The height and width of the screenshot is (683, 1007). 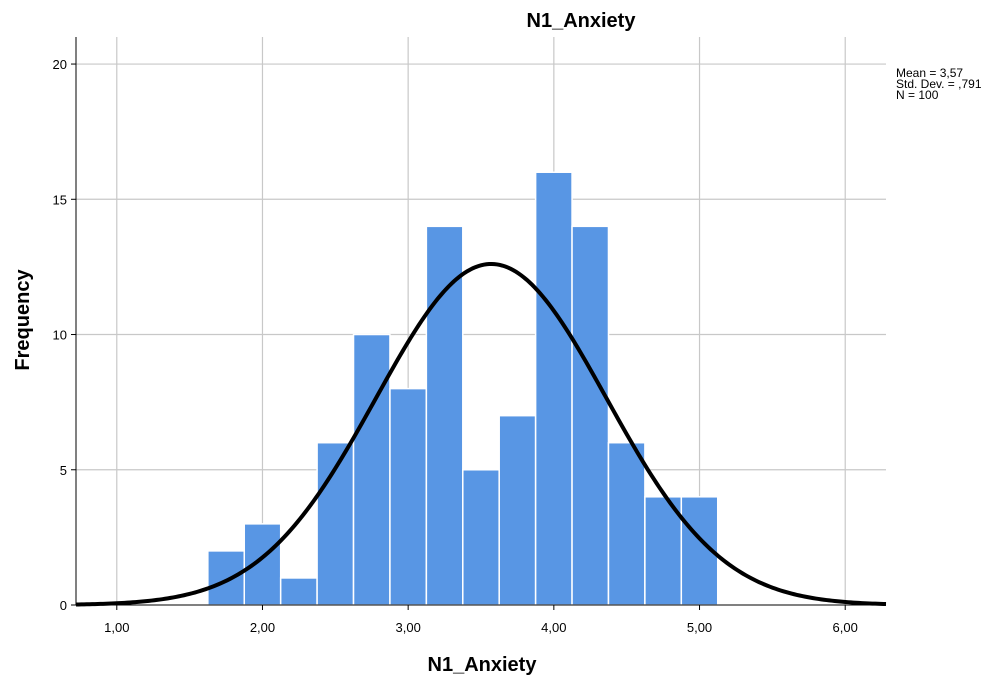 I want to click on y-tick-label: 15, so click(x=60, y=199).